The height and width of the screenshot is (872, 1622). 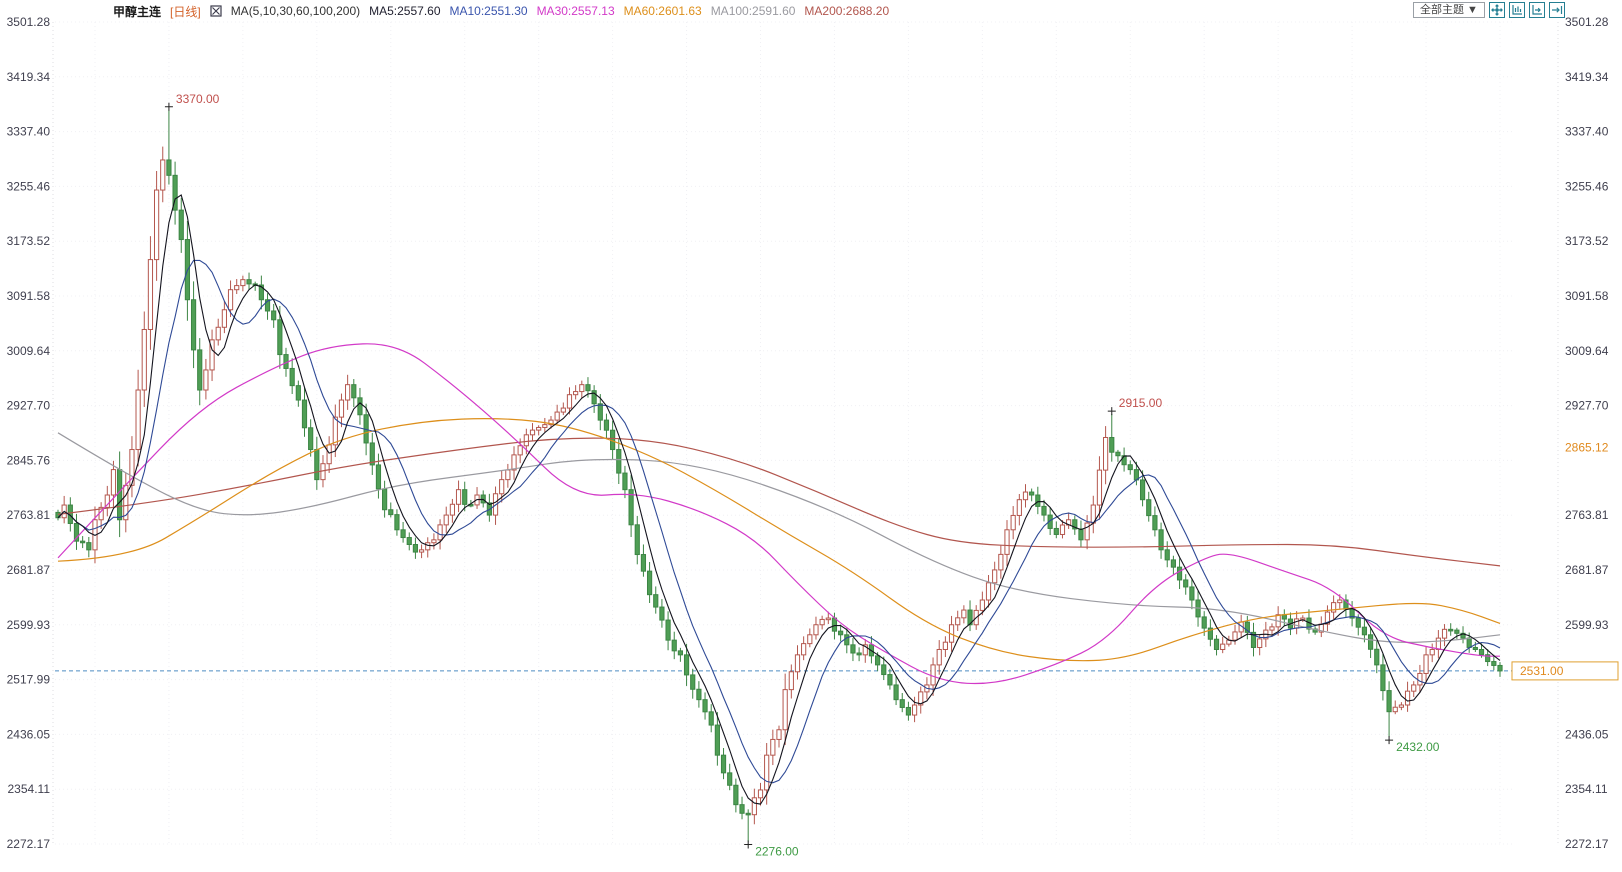 What do you see at coordinates (295, 11) in the screenshot?
I see `ma-group-label: MA(5,10,30,60,100,200)` at bounding box center [295, 11].